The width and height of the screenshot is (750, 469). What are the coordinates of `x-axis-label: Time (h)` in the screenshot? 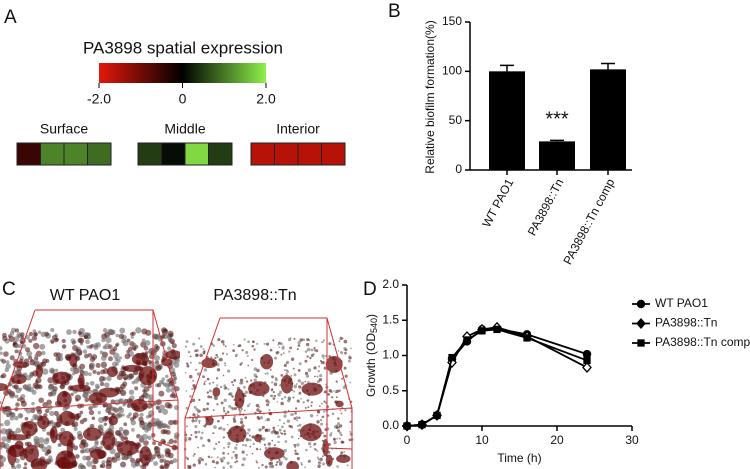 It's located at (519, 458).